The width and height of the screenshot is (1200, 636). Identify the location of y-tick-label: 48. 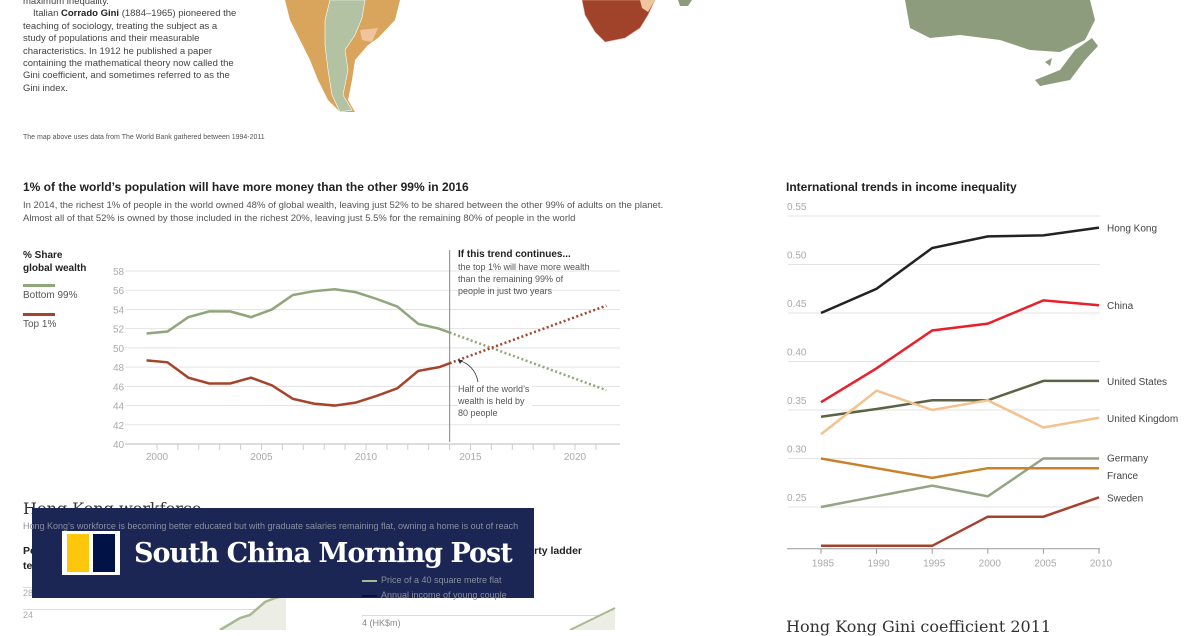
(119, 368).